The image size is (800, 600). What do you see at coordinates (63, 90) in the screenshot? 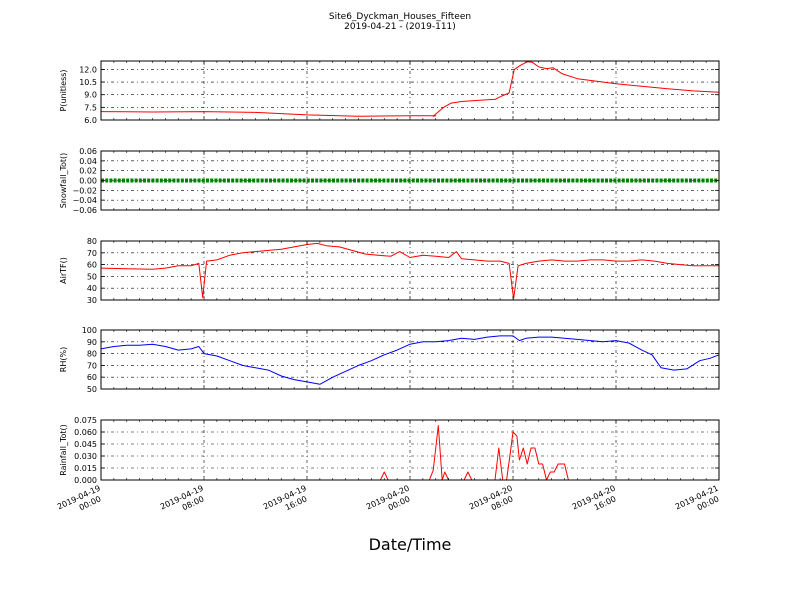
I see `y-axis-label: P(unitless)` at bounding box center [63, 90].